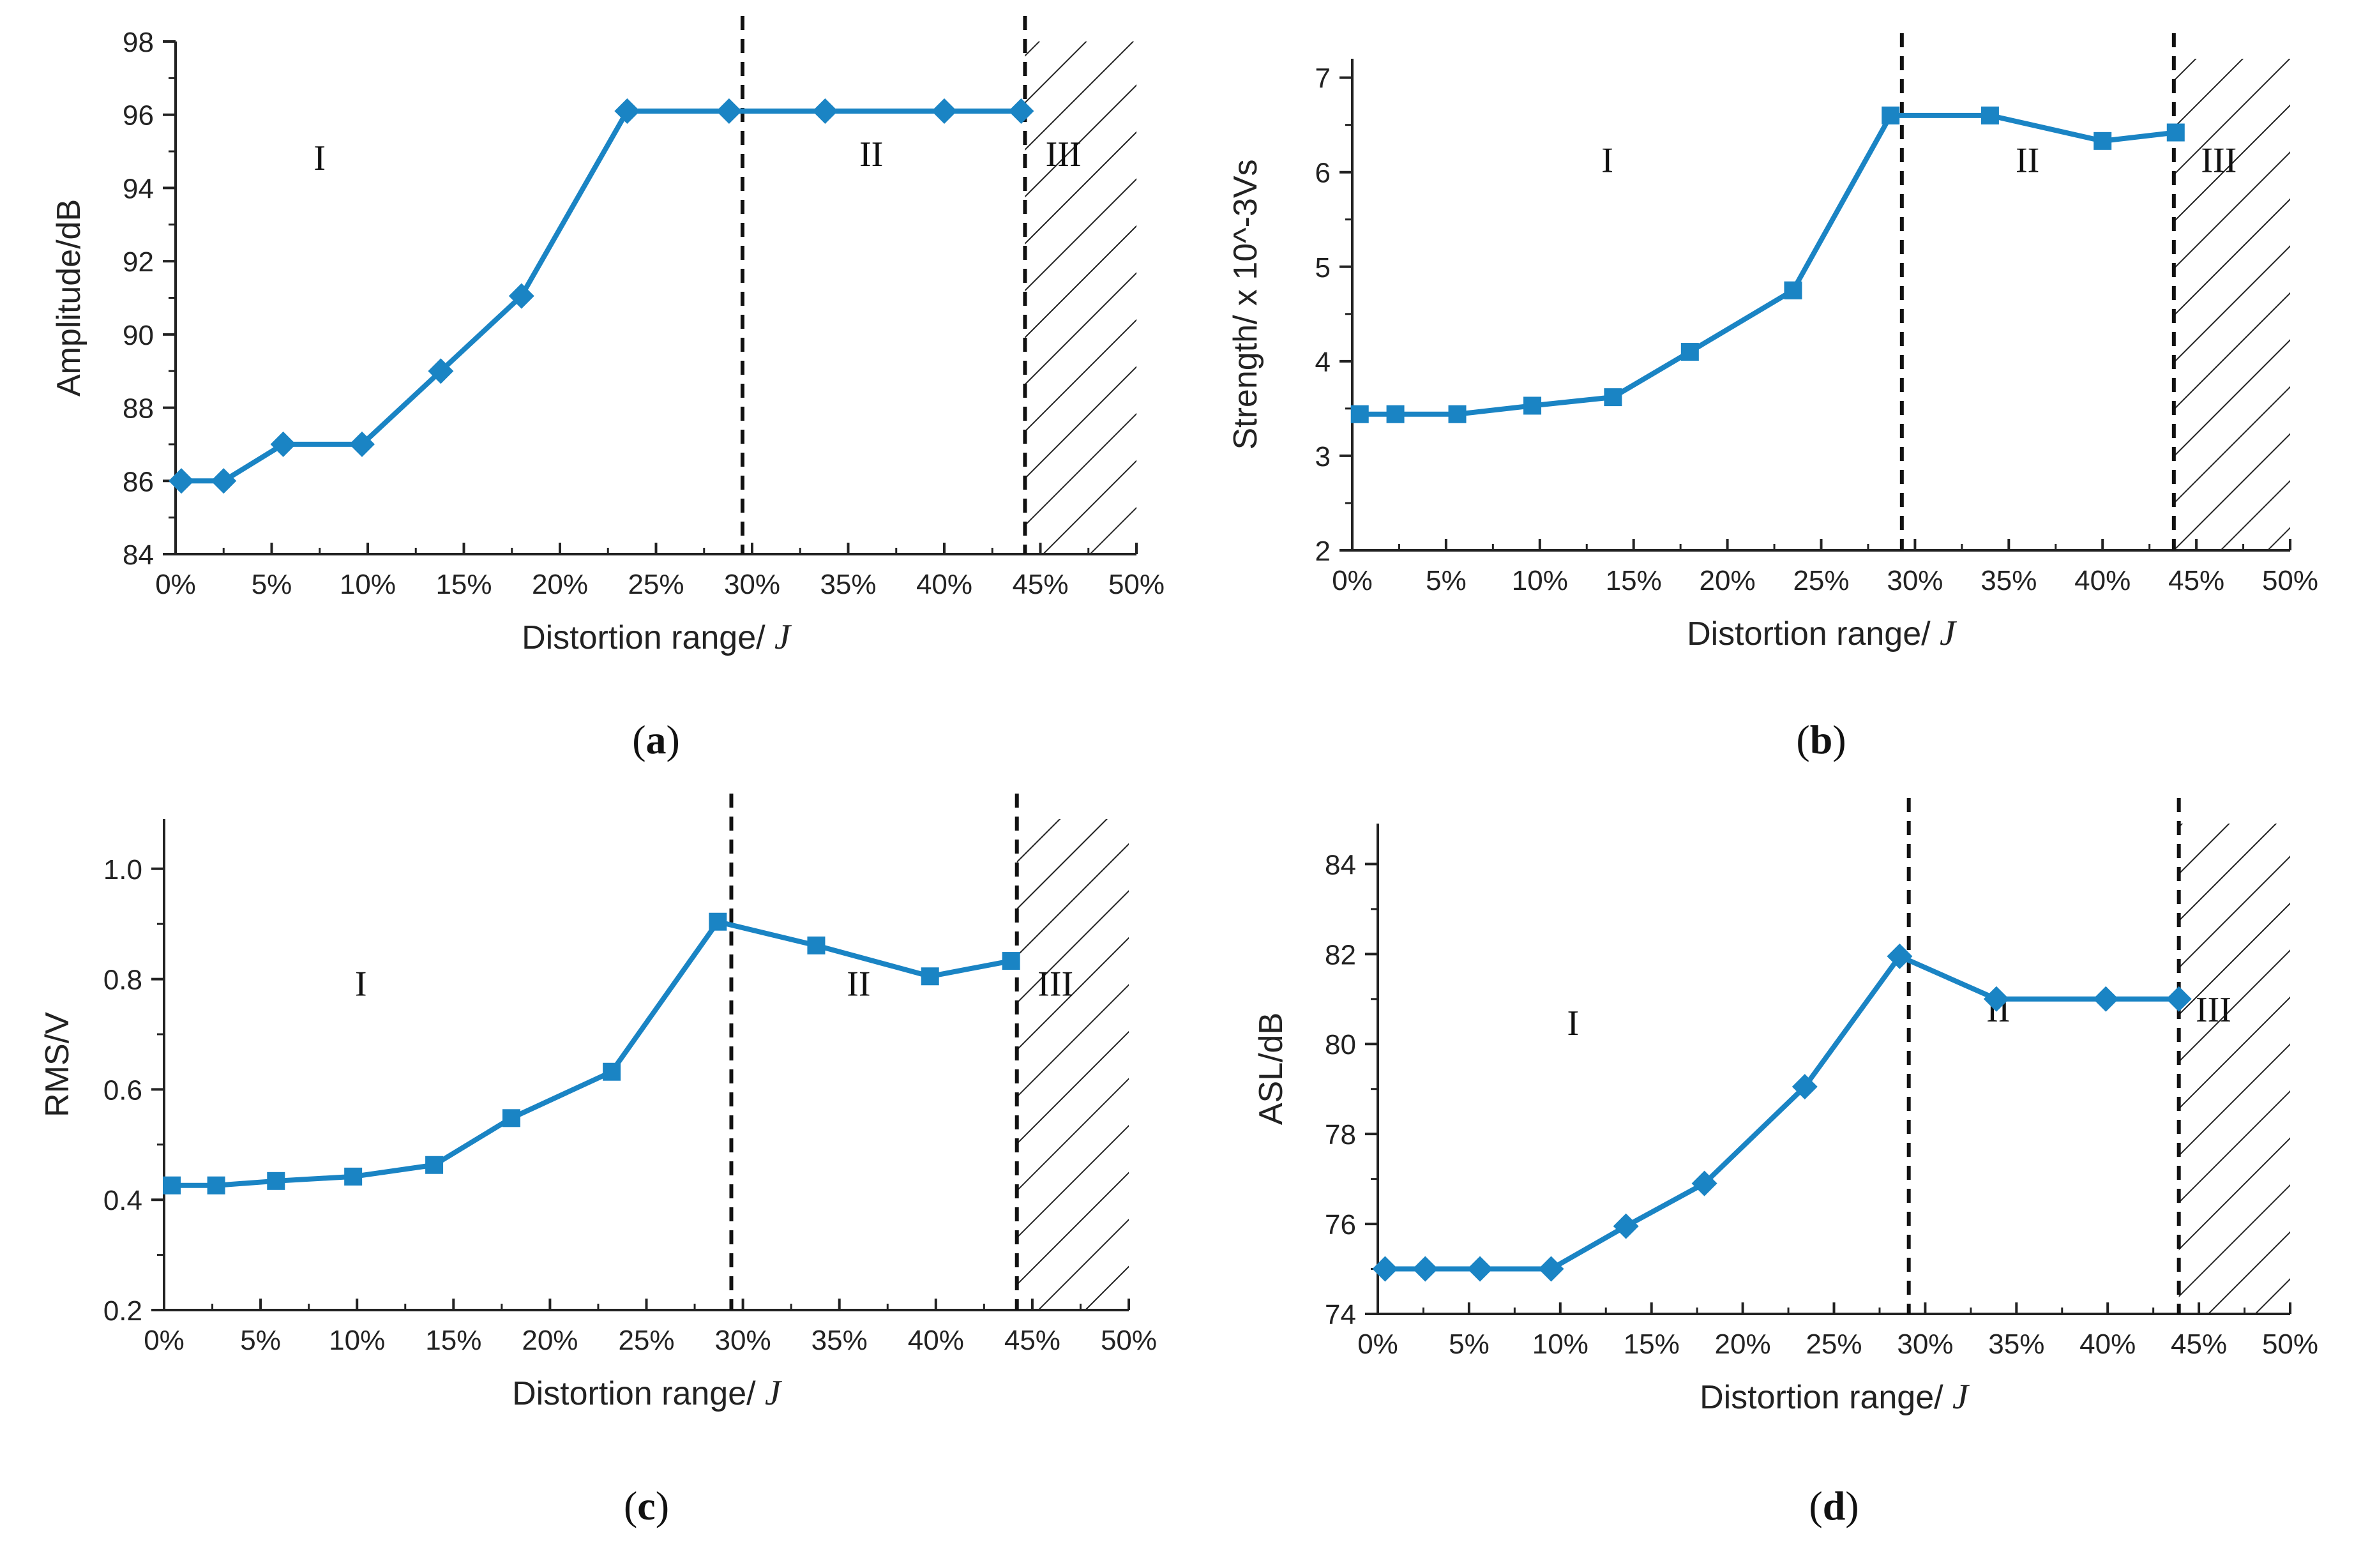 This screenshot has width=2354, height=1568. I want to click on caption-letter: b, so click(1821, 739).